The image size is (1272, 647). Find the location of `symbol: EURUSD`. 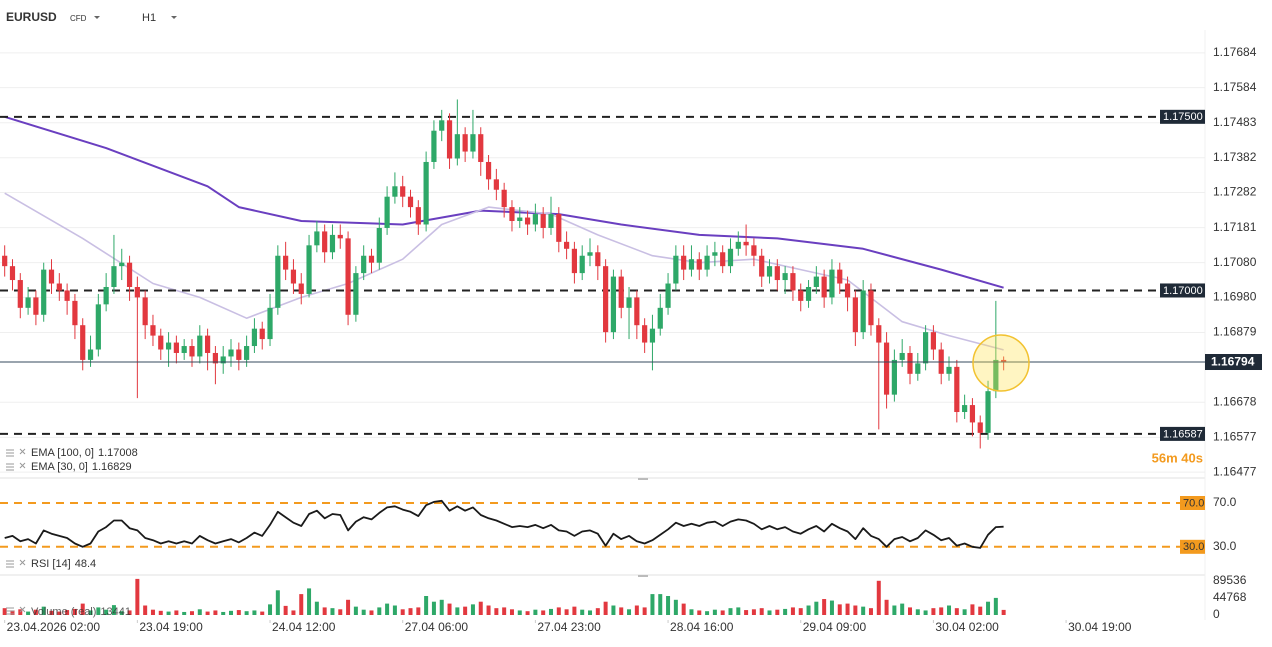

symbol: EURUSD is located at coordinates (31, 17).